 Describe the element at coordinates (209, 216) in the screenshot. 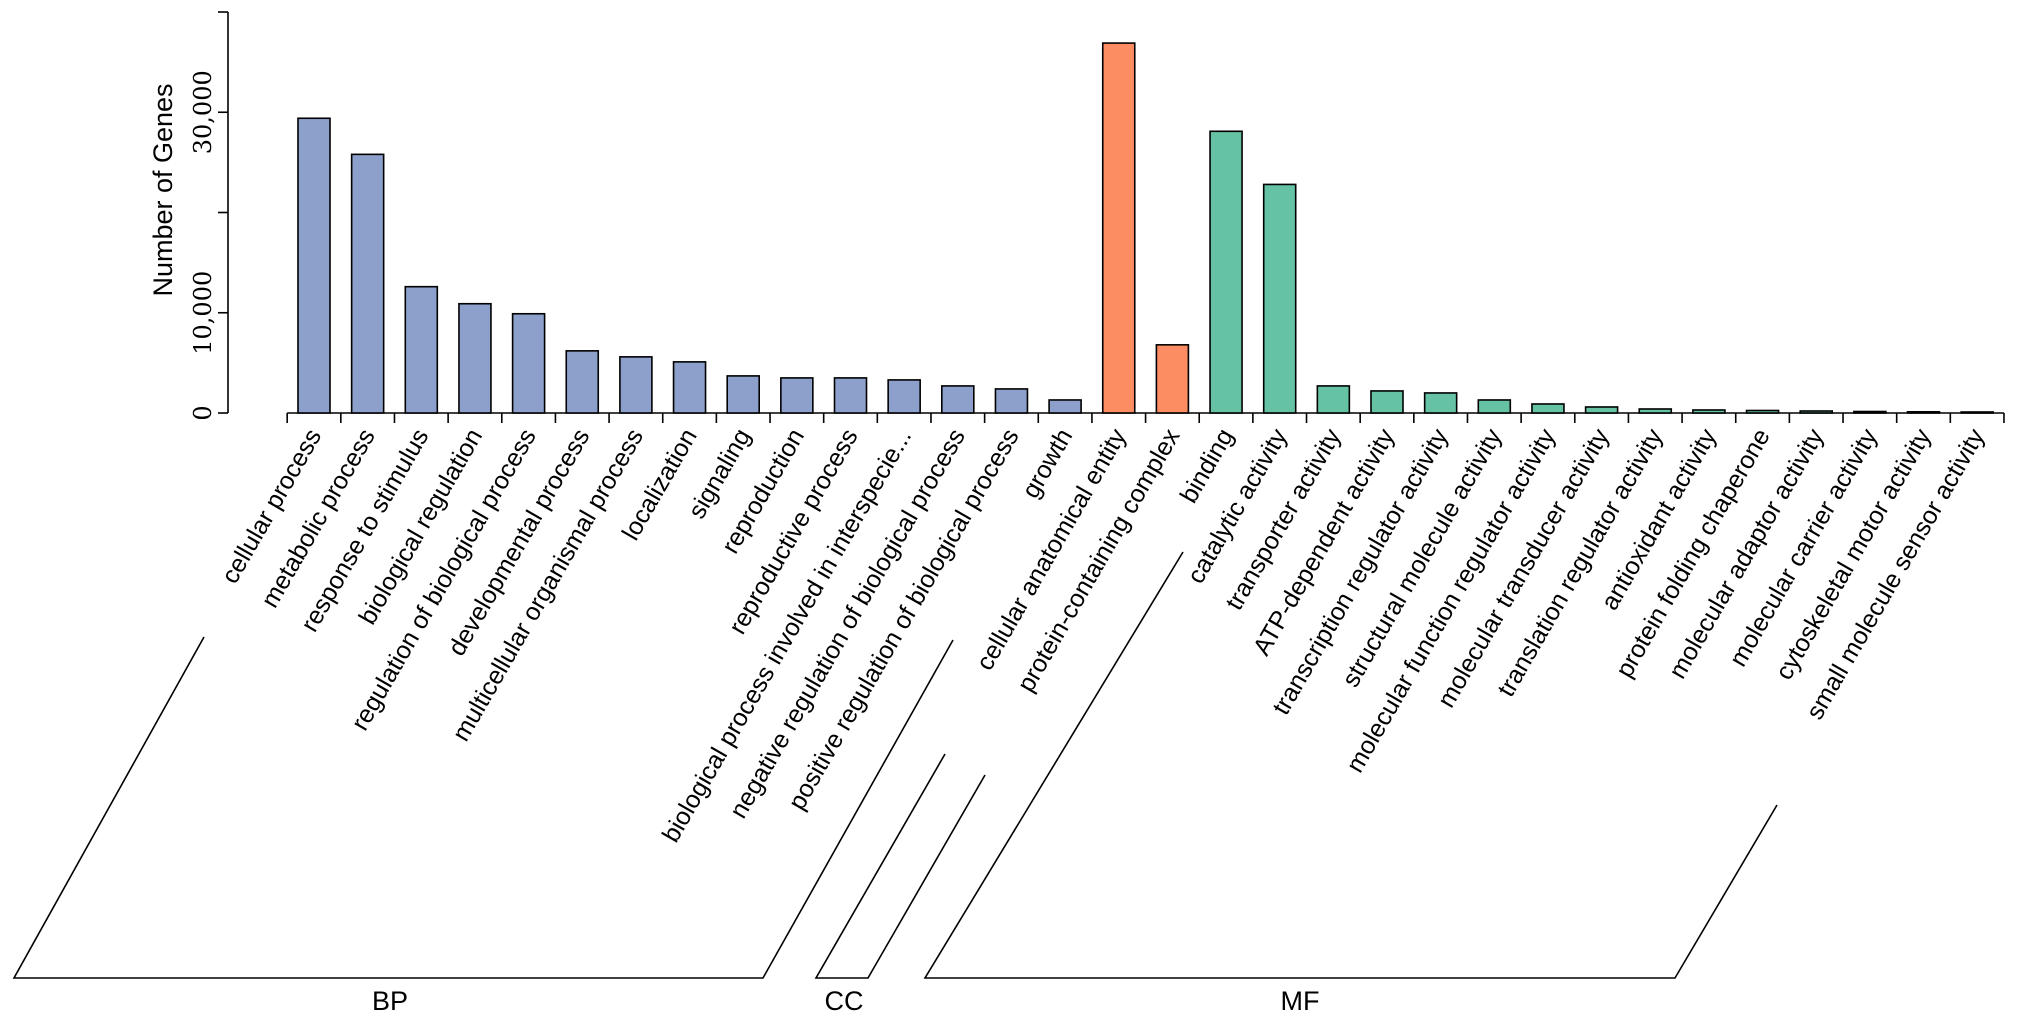

I see `y-axis: 0 10,000 30,000` at that location.